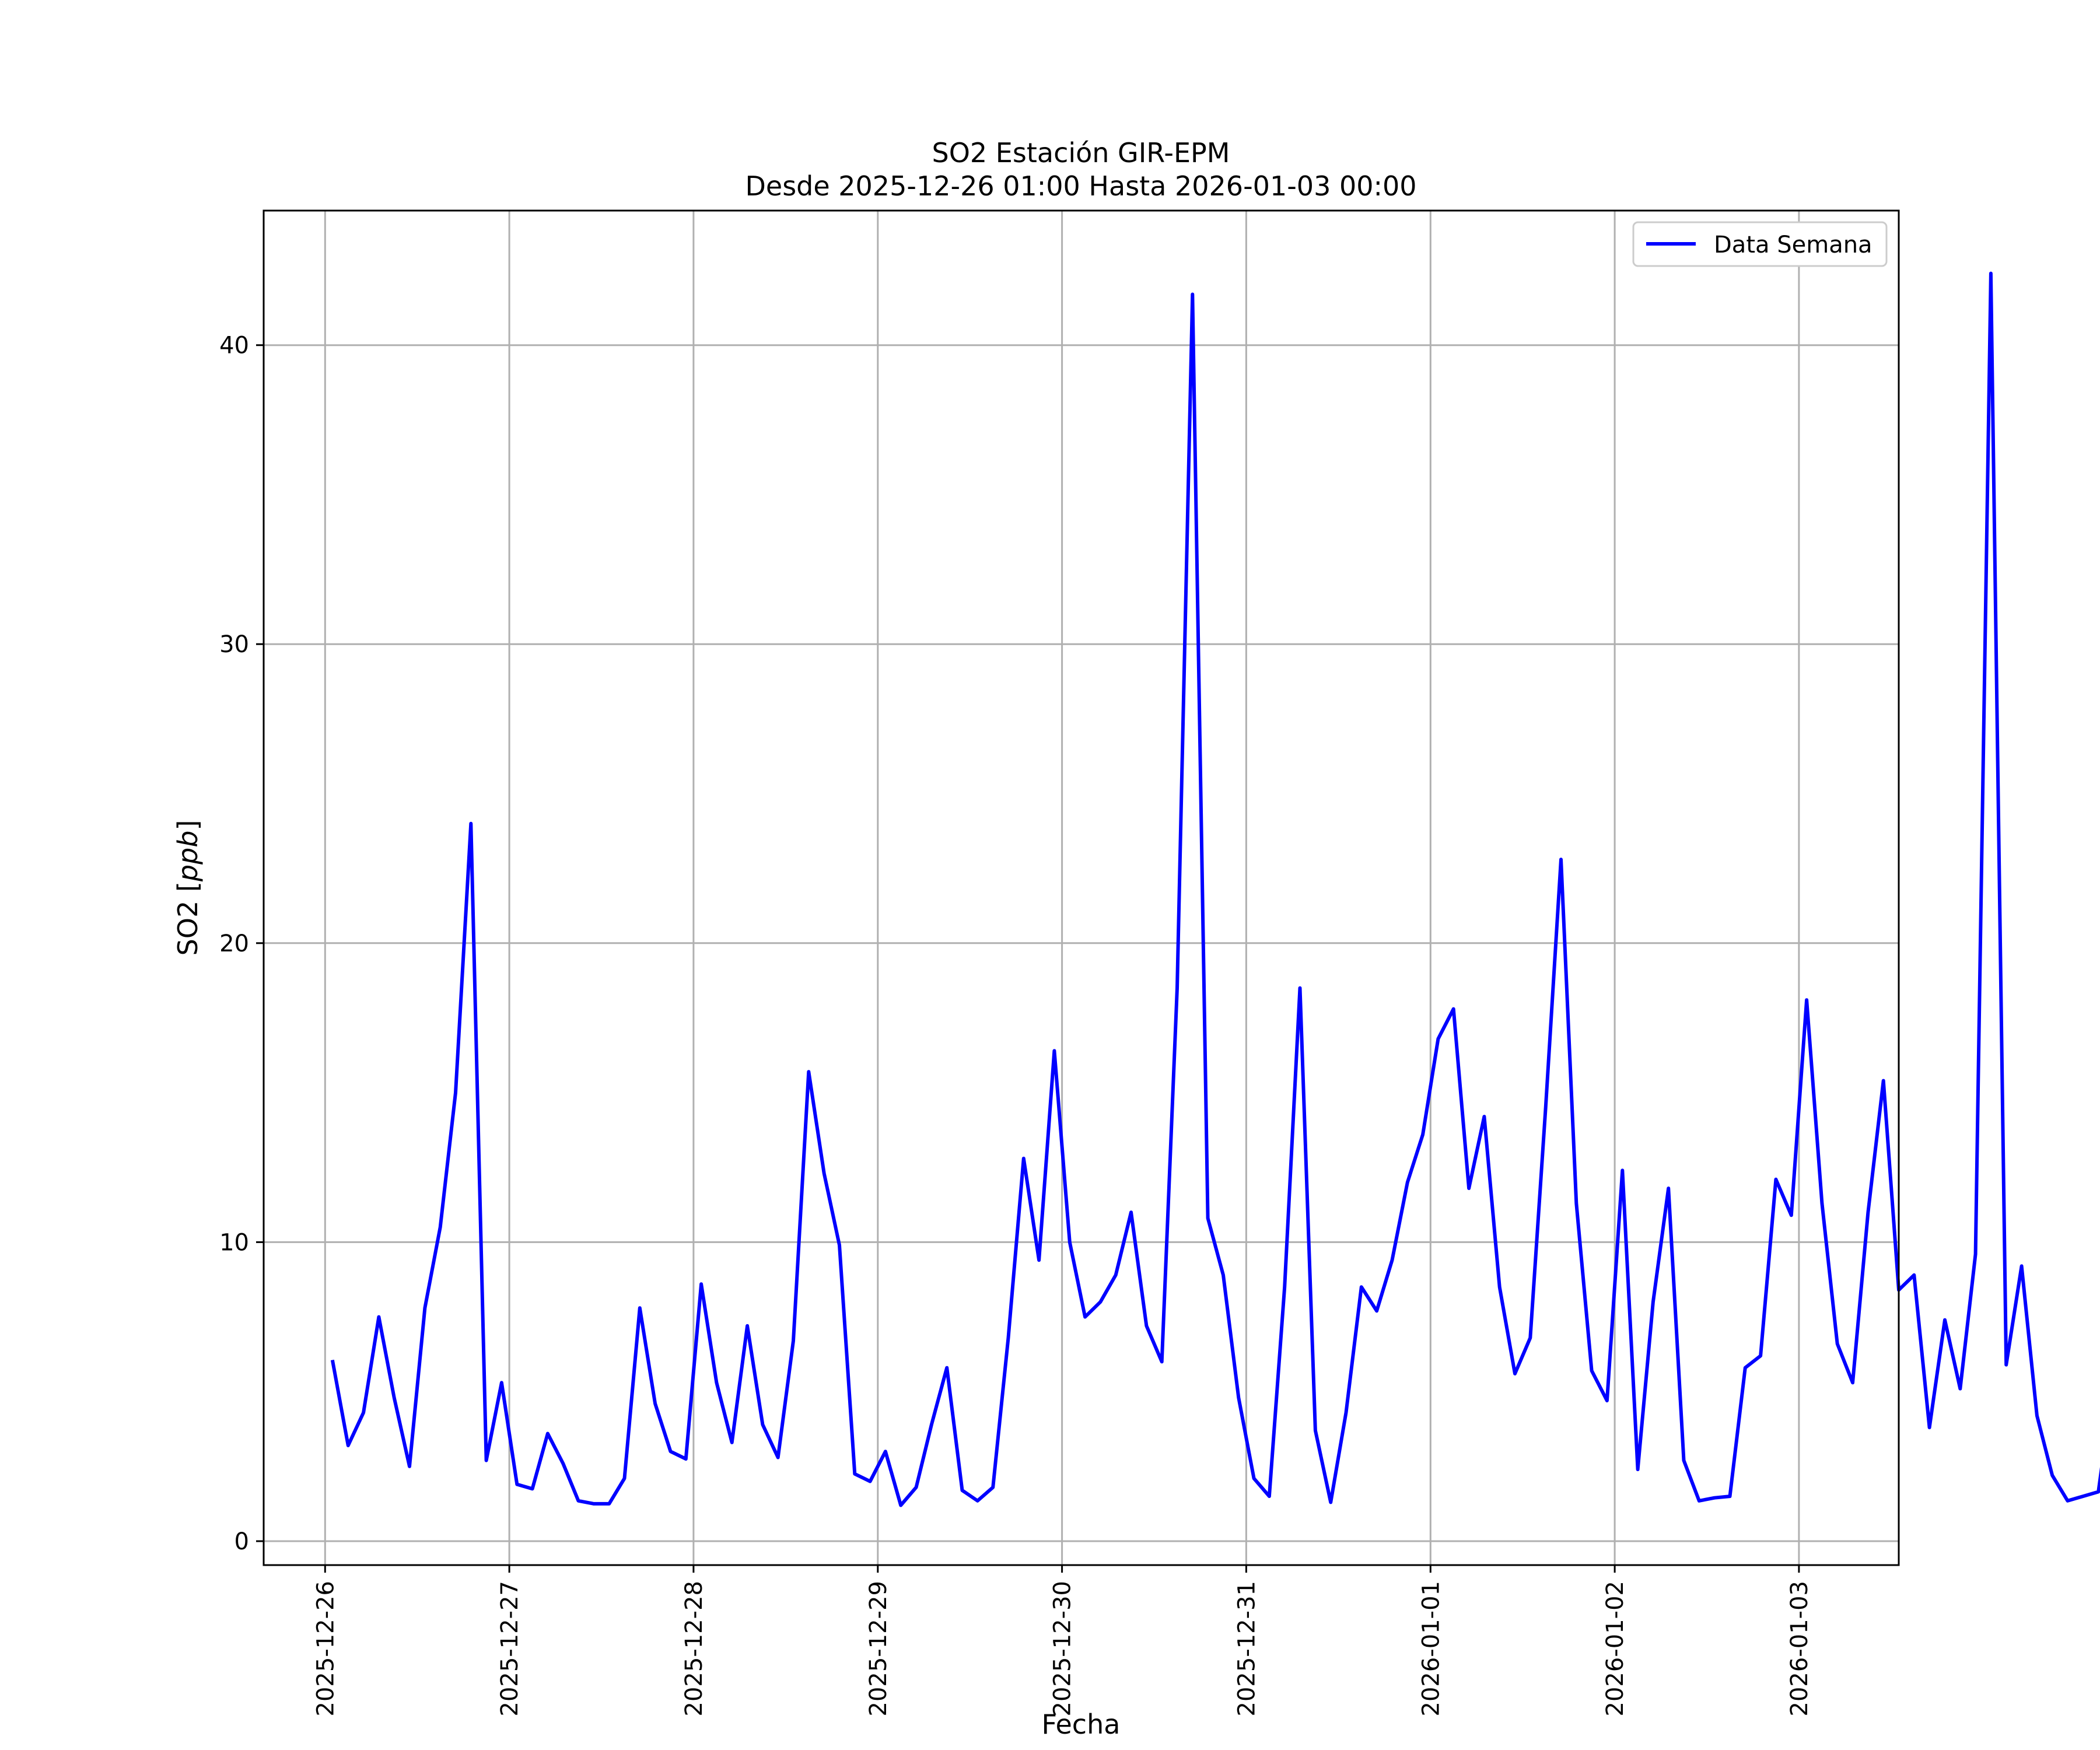 Image resolution: width=2100 pixels, height=1750 pixels. What do you see at coordinates (234, 1242) in the screenshot?
I see `y-tick-label: 10` at bounding box center [234, 1242].